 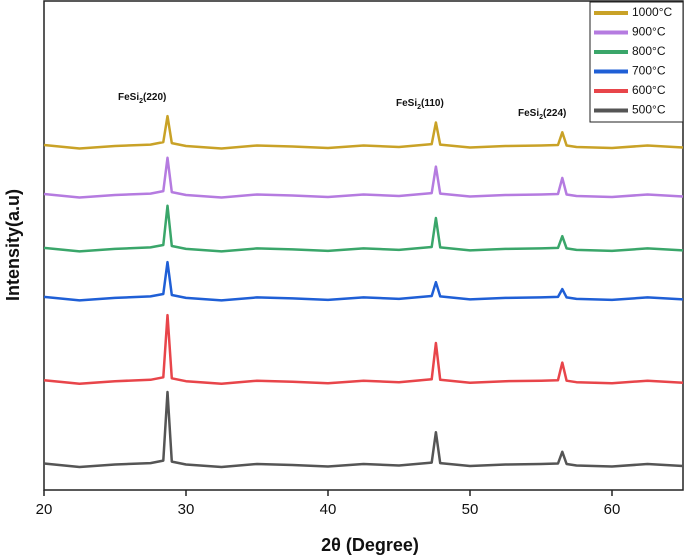 I want to click on x-tick-label: 20, so click(x=44, y=509).